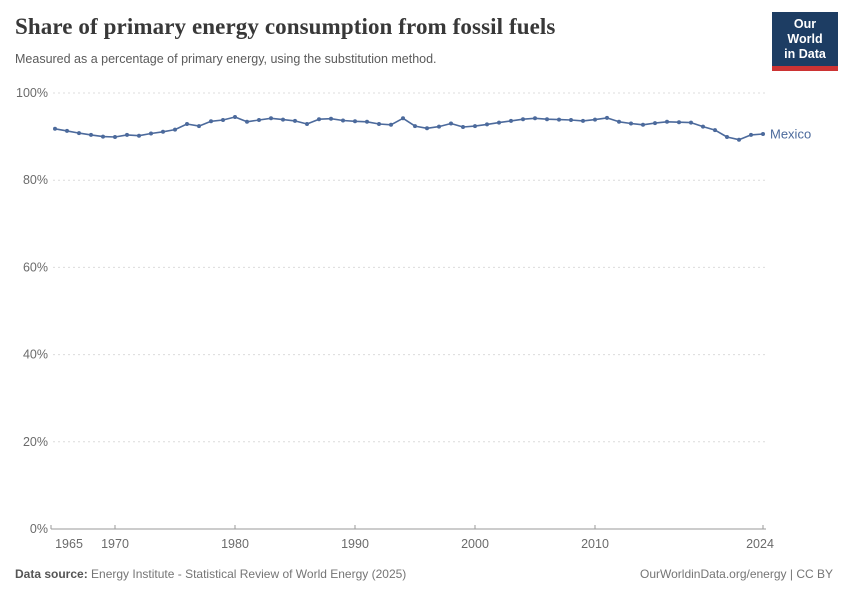 This screenshot has width=850, height=600. What do you see at coordinates (511, 120) in the screenshot?
I see `data-point-2003` at bounding box center [511, 120].